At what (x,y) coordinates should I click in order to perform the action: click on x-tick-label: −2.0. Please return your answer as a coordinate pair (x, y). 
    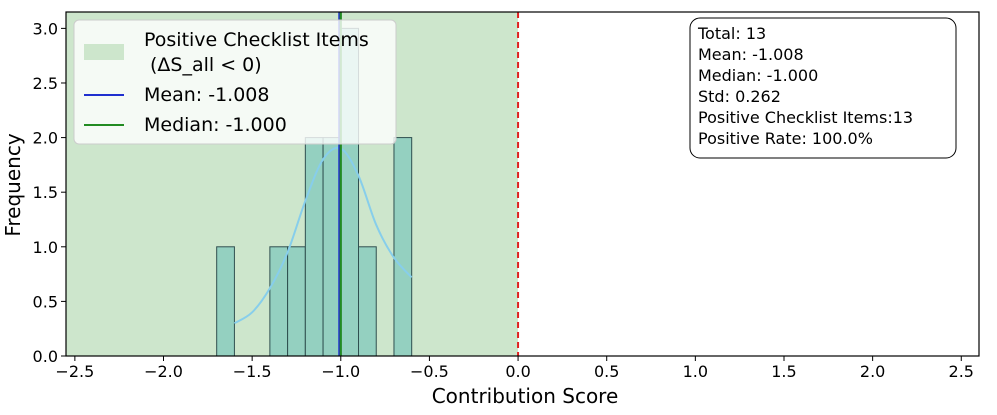
    Looking at the image, I should click on (163, 371).